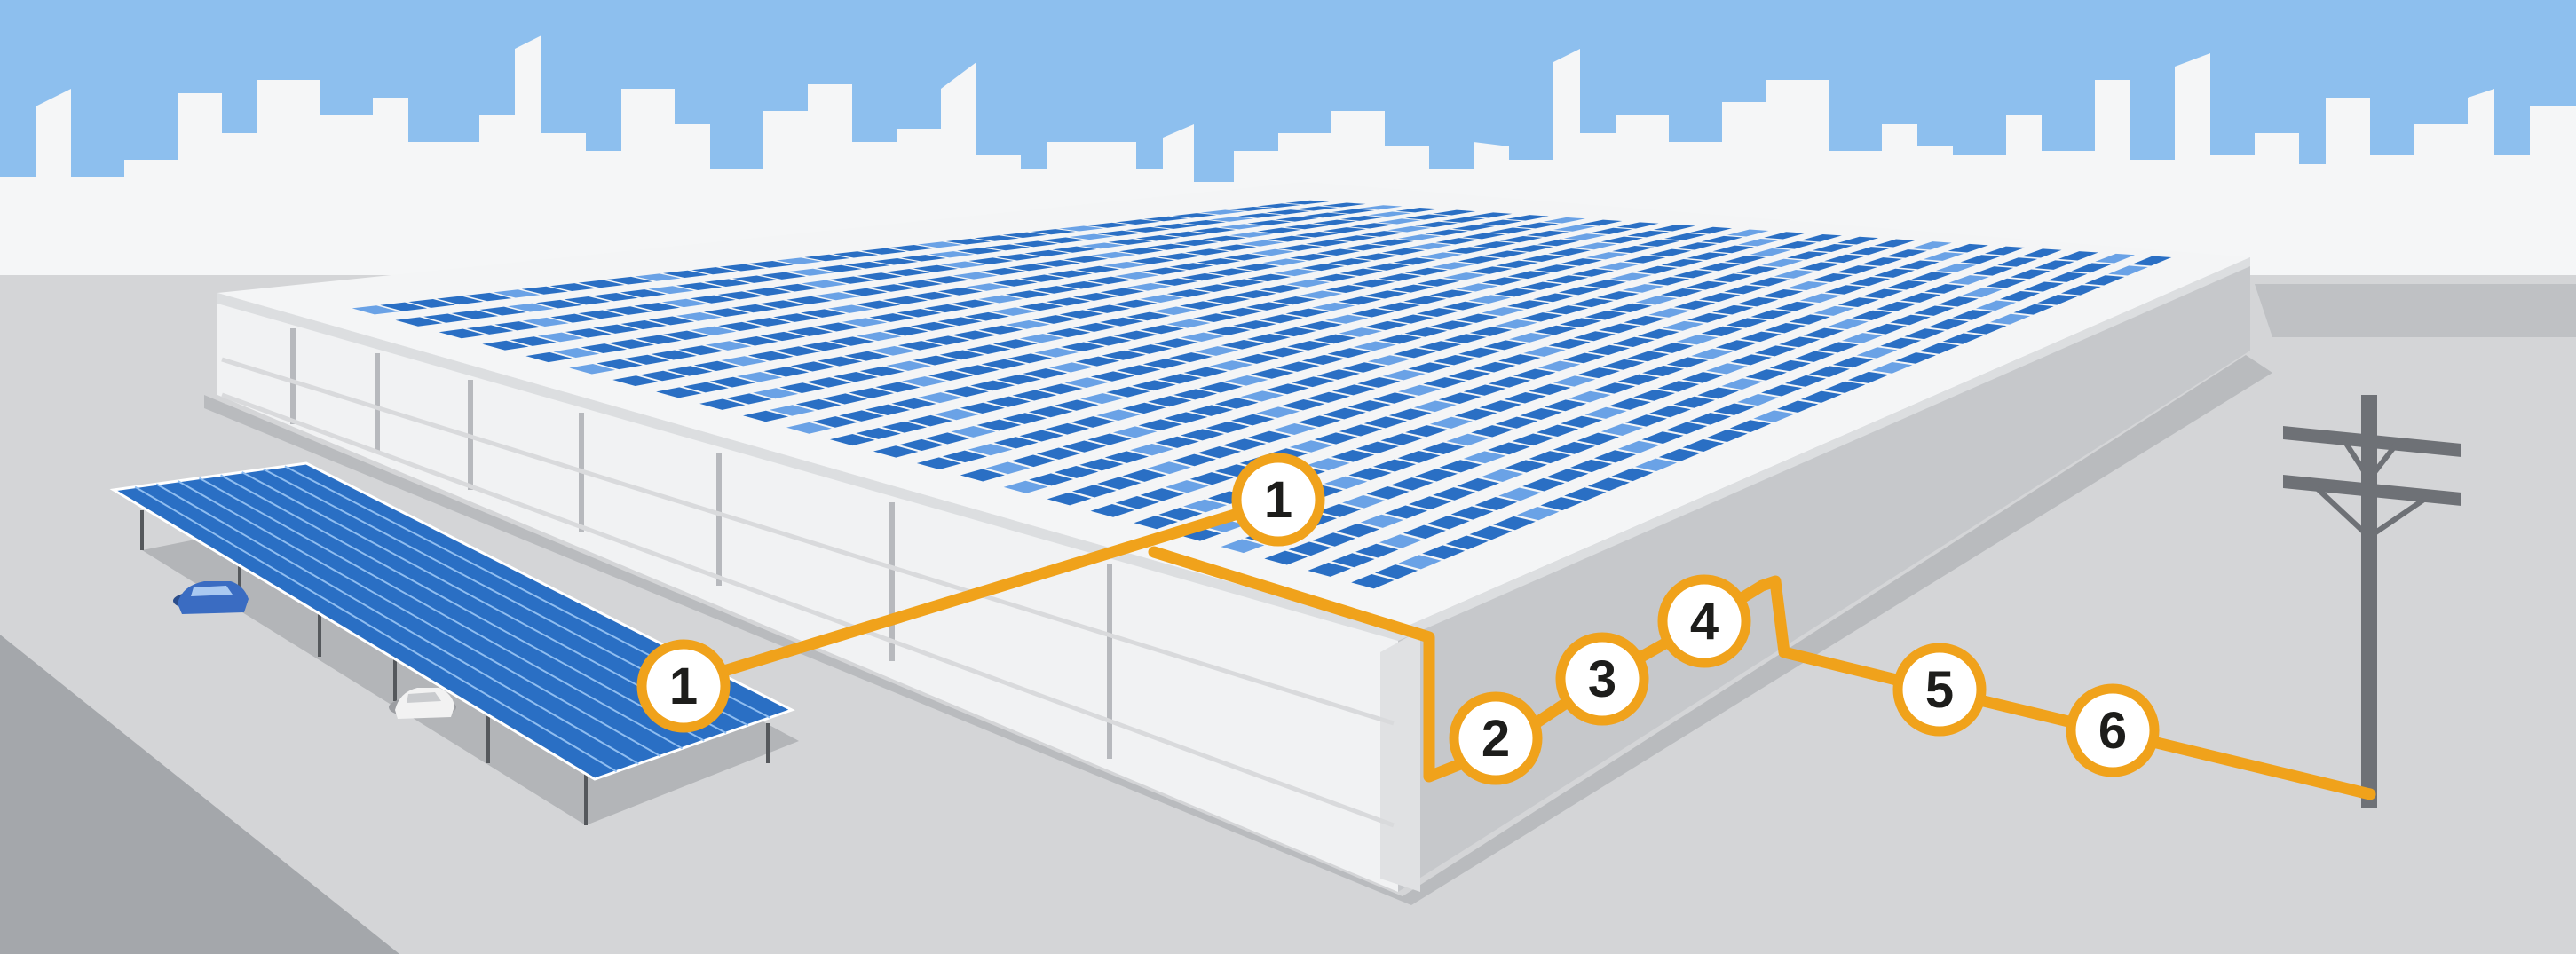 This screenshot has height=954, width=2576. Describe the element at coordinates (1278, 500) in the screenshot. I see `marker-label: 1` at that location.